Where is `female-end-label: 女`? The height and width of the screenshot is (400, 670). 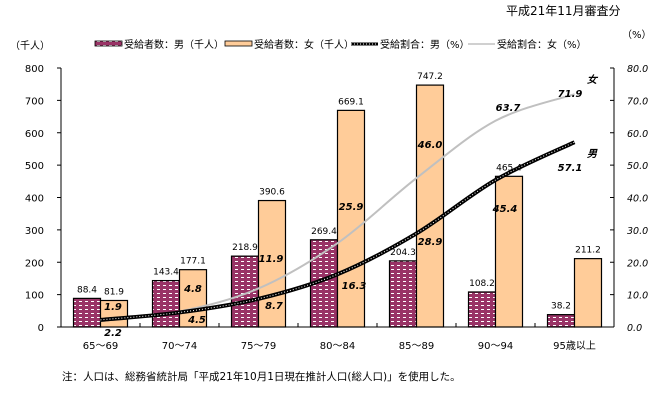
female-end-label: 女 is located at coordinates (593, 80).